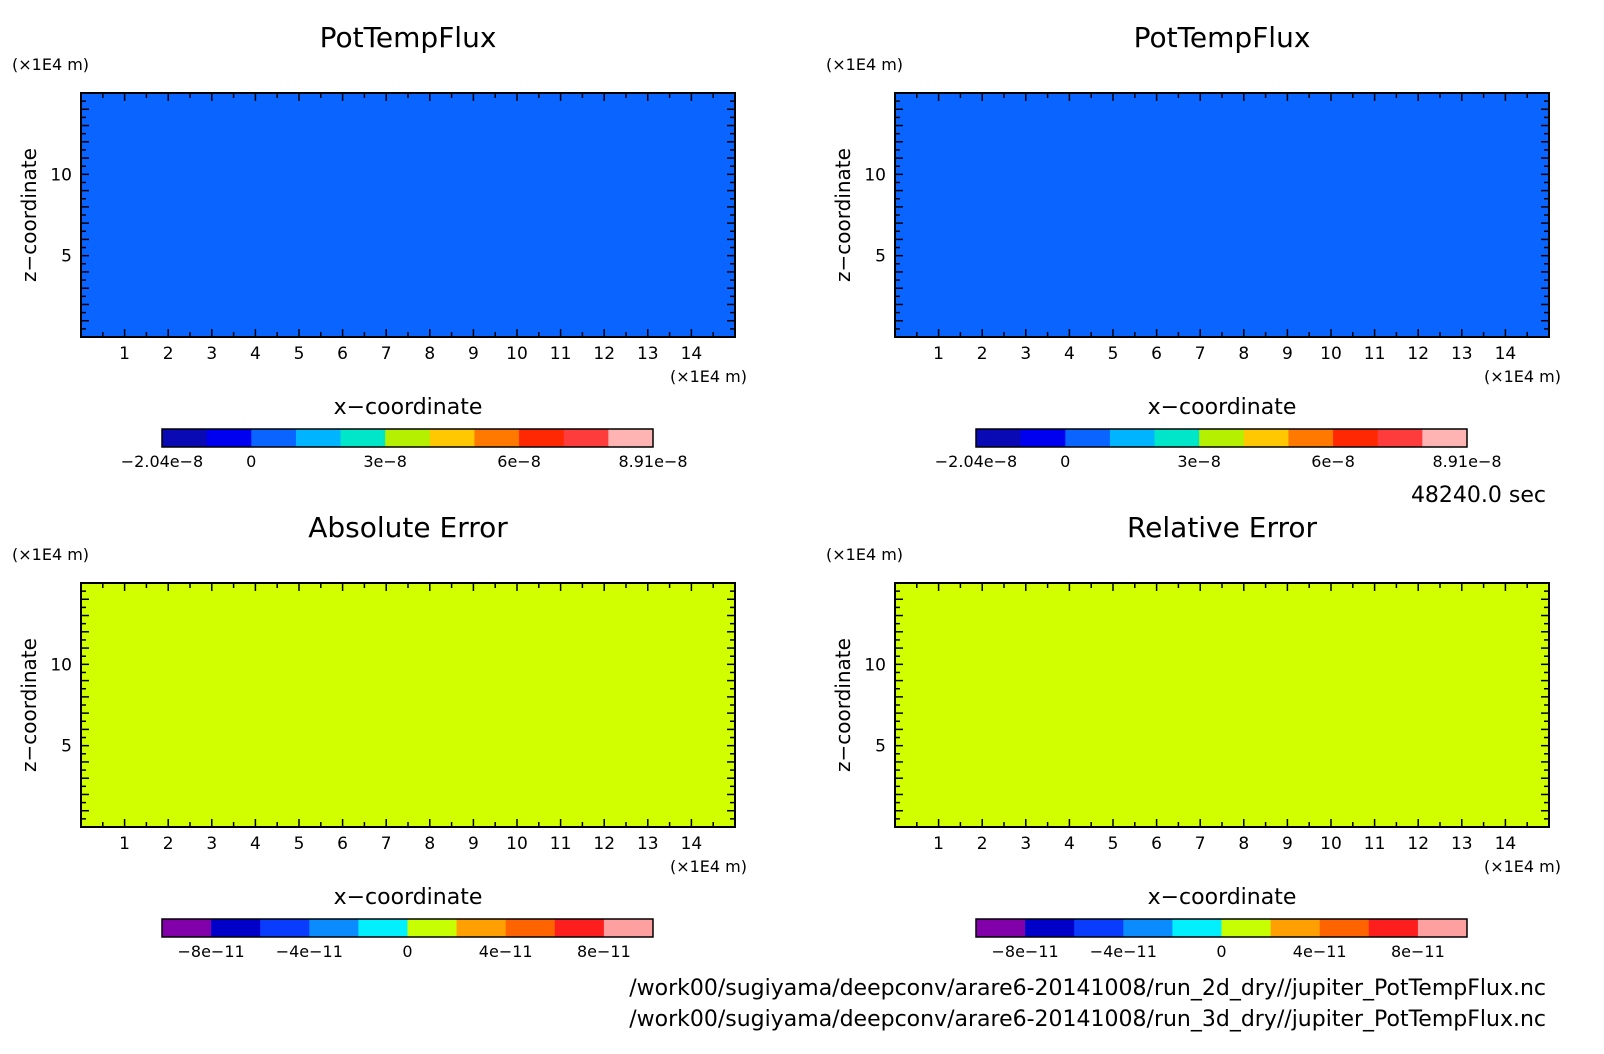 This screenshot has height=1054, width=1604. What do you see at coordinates (255, 844) in the screenshot?
I see `x-tick-label: 4` at bounding box center [255, 844].